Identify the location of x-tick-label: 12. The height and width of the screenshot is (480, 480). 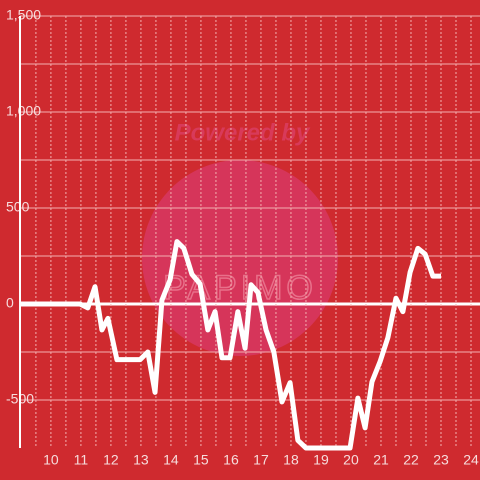
(111, 460).